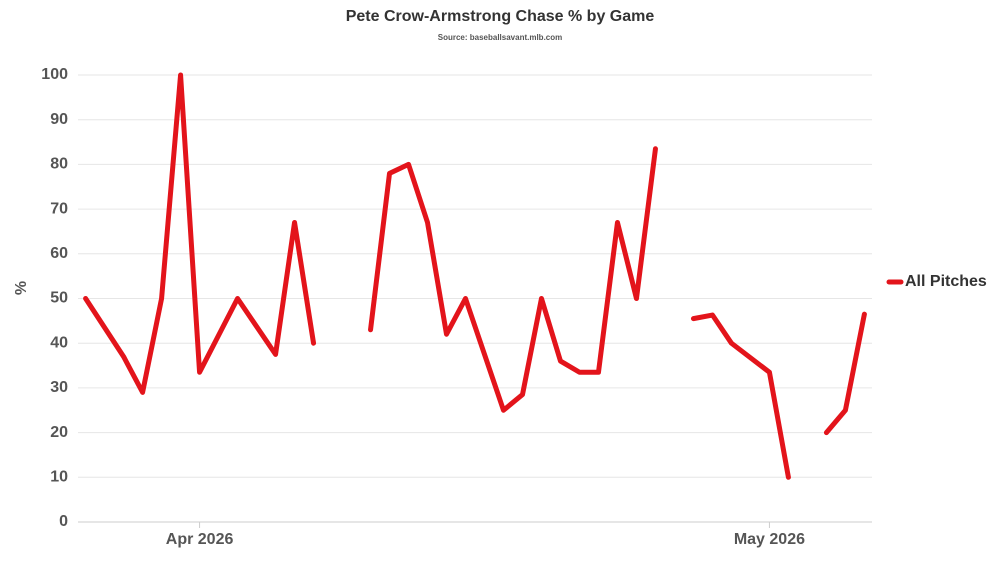  I want to click on y-tick-label: 30, so click(59, 387).